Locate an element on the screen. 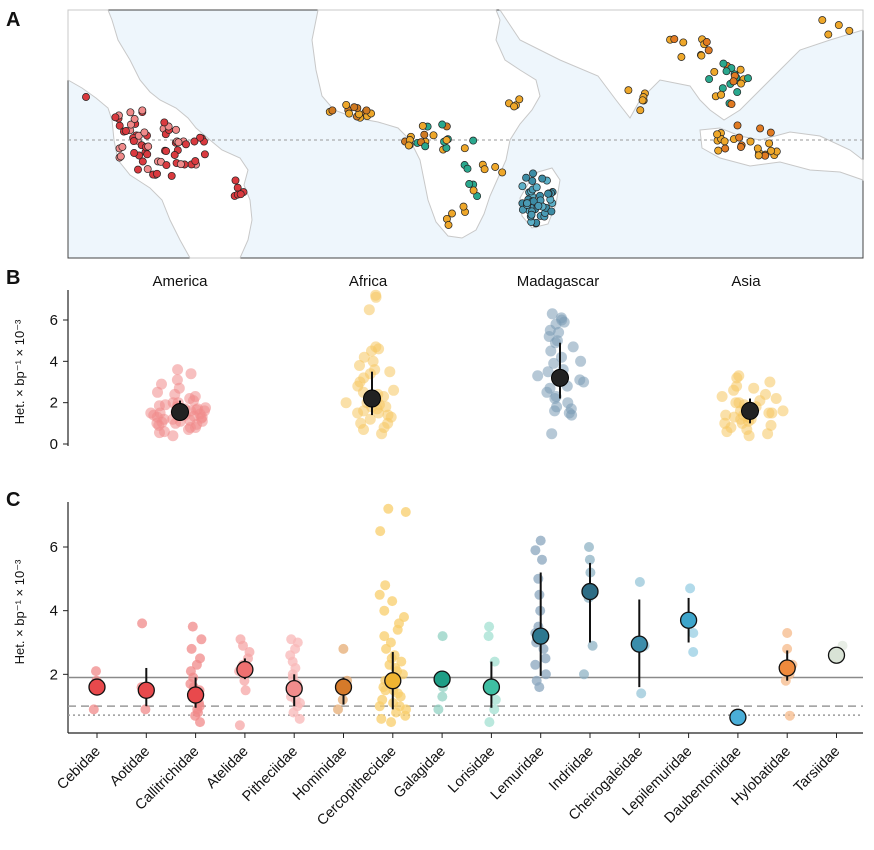 This screenshot has height=850, width=874. panel-b-cat-label-africa: Africa is located at coordinates (368, 281).